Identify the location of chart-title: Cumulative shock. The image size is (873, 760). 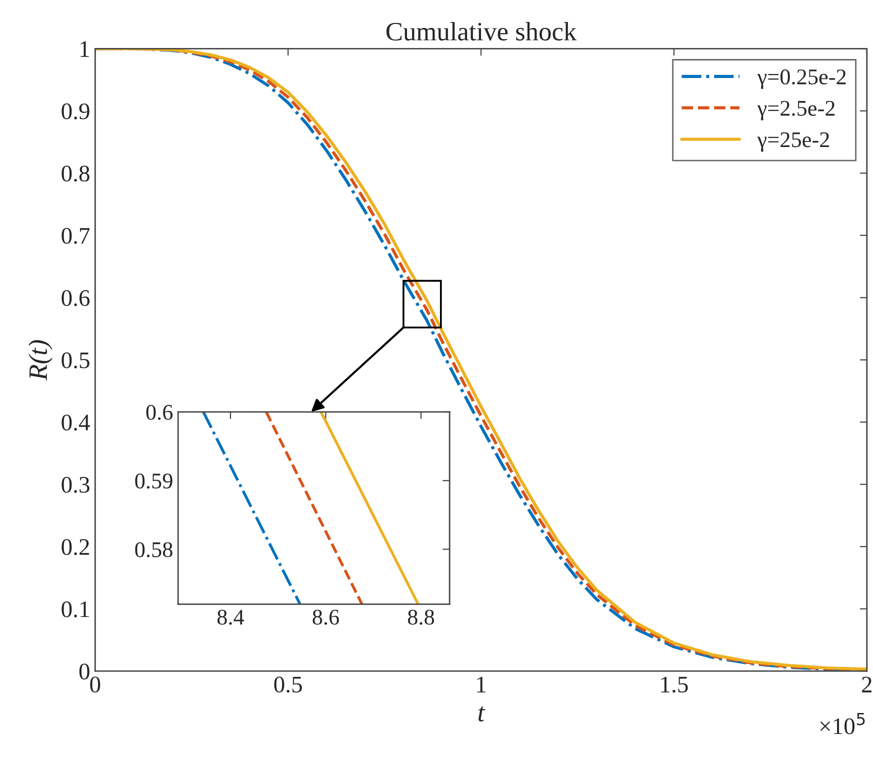
(481, 31).